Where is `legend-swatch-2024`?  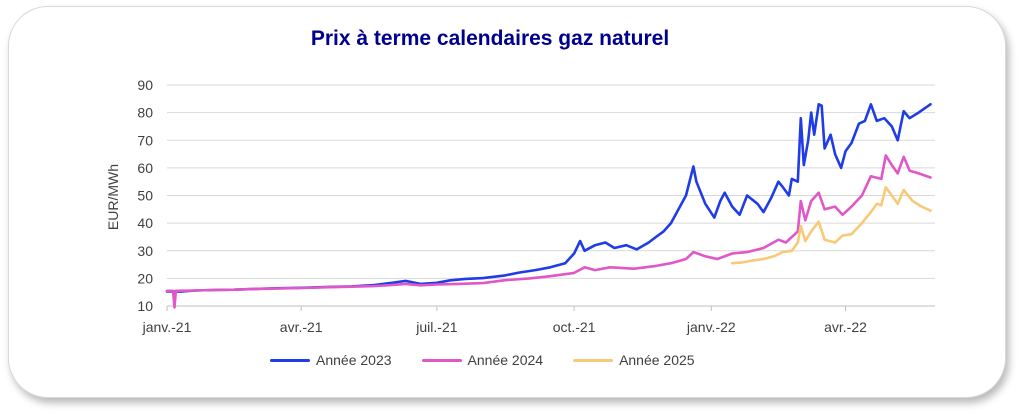
legend-swatch-2024 is located at coordinates (441, 360).